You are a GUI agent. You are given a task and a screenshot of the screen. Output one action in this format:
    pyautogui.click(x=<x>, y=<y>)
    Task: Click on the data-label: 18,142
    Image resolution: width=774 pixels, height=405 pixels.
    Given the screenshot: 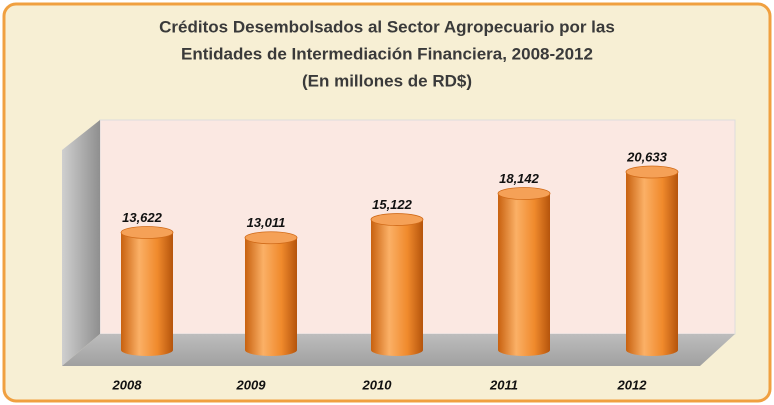 What is the action you would take?
    pyautogui.click(x=519, y=178)
    